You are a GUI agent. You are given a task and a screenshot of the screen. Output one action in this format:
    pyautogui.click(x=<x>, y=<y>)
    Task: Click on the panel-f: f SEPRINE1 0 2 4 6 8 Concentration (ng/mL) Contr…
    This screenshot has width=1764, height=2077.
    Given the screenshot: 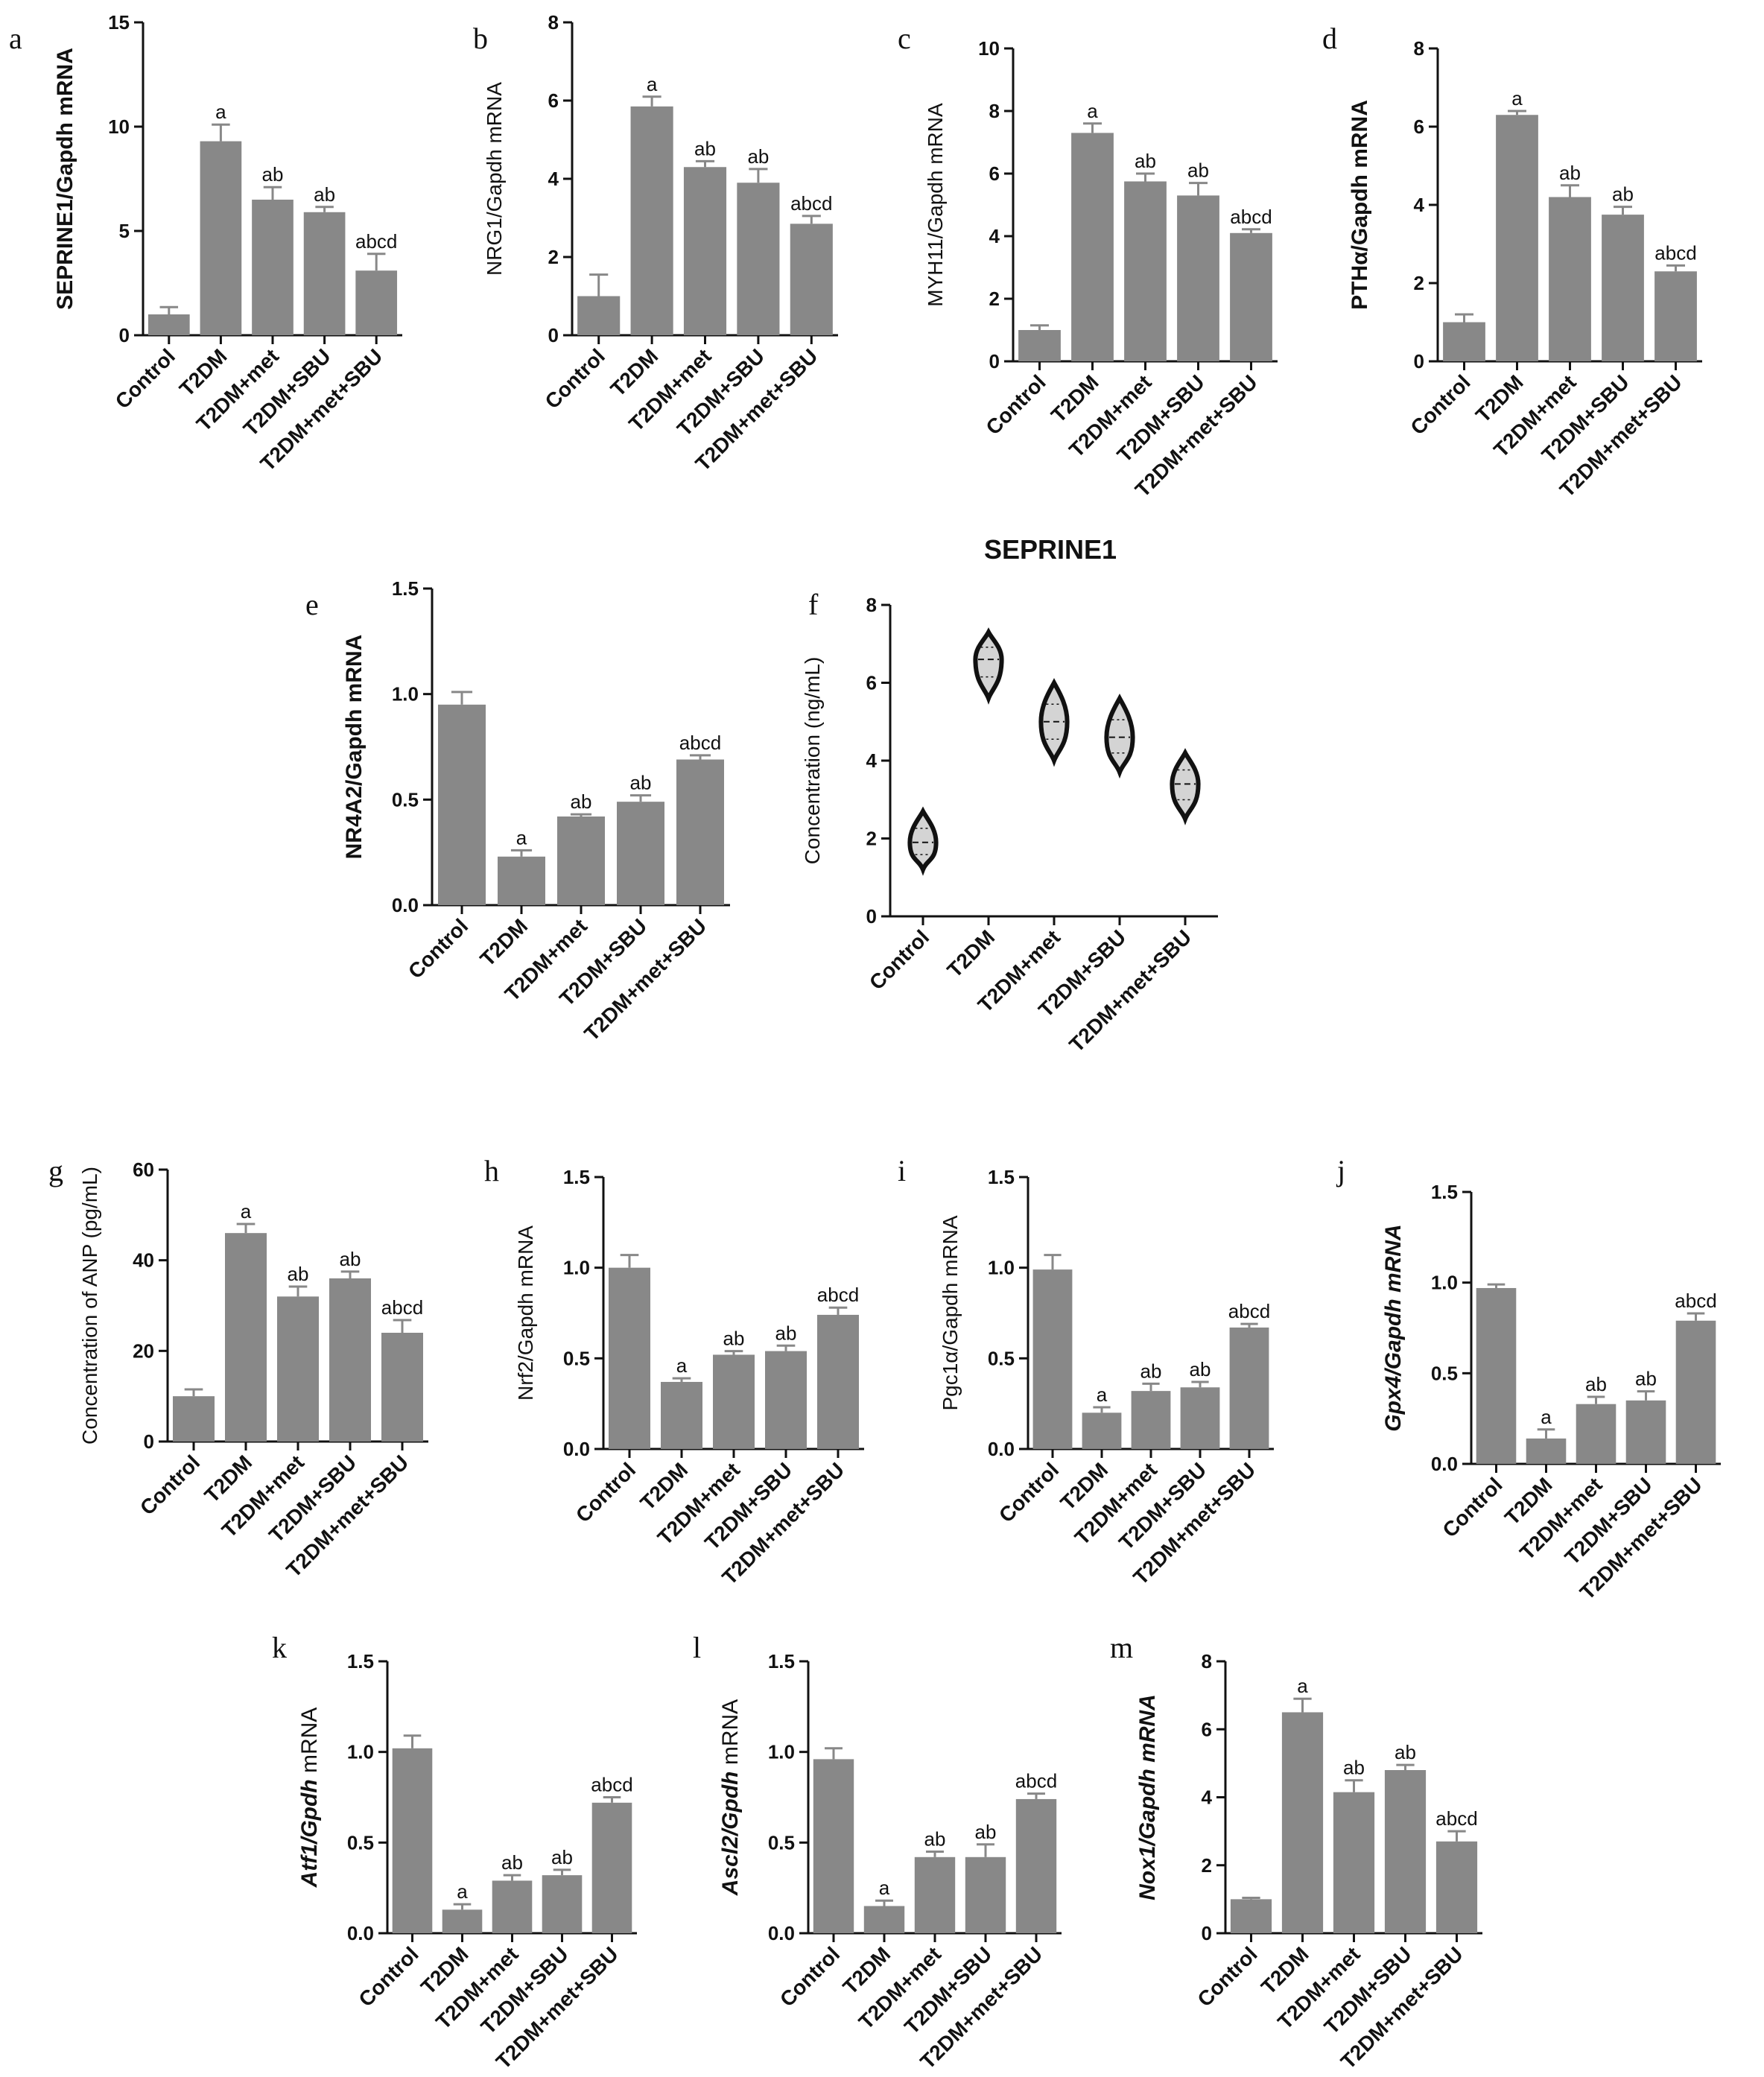 What is the action you would take?
    pyautogui.click(x=1010, y=795)
    